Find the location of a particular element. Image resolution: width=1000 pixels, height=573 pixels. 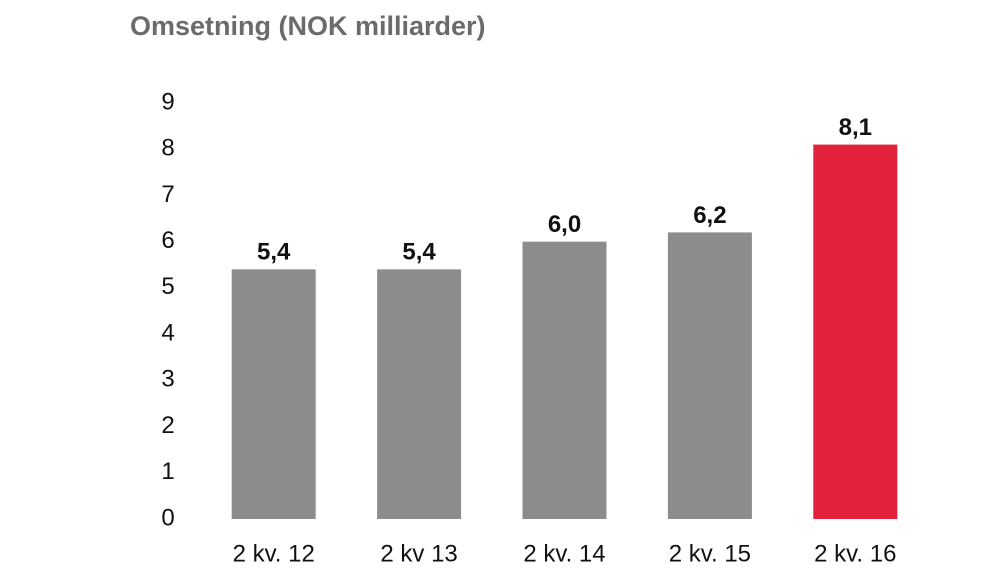

y-tick-label: 8 is located at coordinates (167, 148).